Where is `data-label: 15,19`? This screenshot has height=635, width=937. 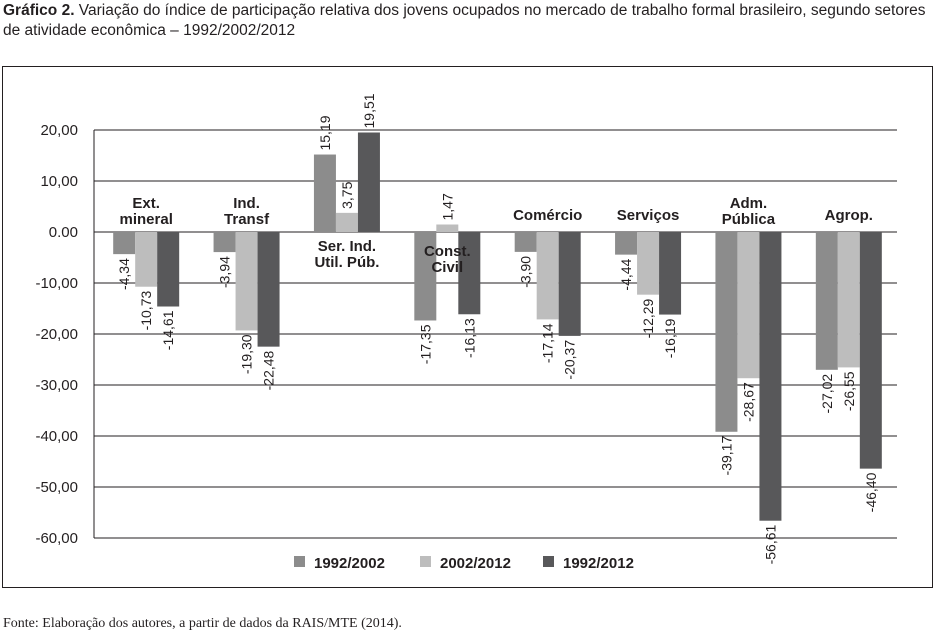
data-label: 15,19 is located at coordinates (325, 132).